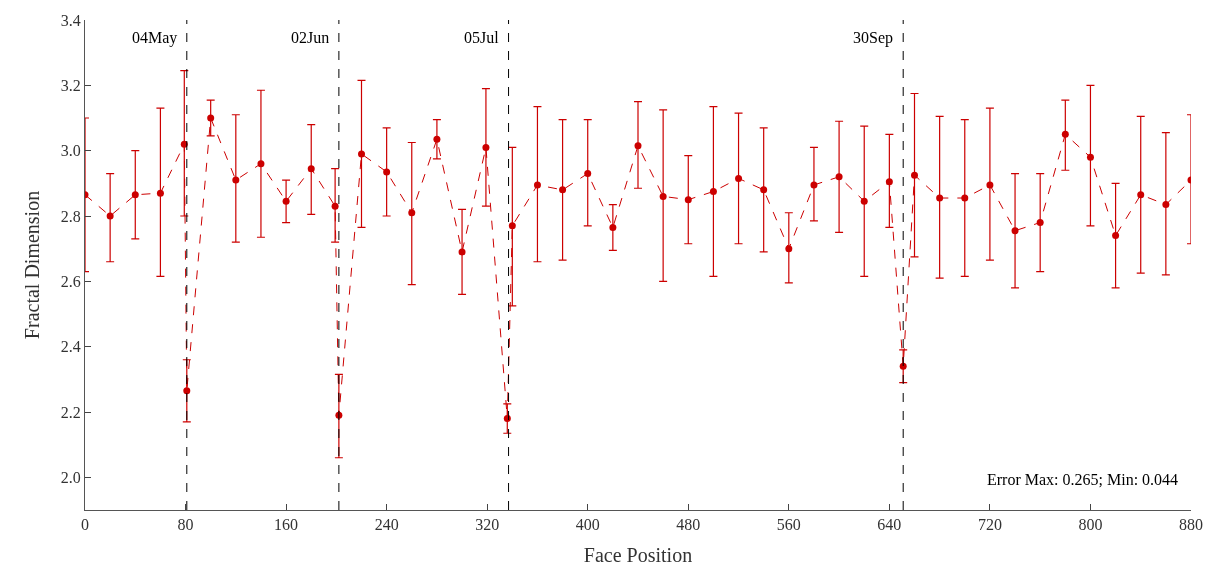  What do you see at coordinates (638, 554) in the screenshot?
I see `x-axis-title: Face Position` at bounding box center [638, 554].